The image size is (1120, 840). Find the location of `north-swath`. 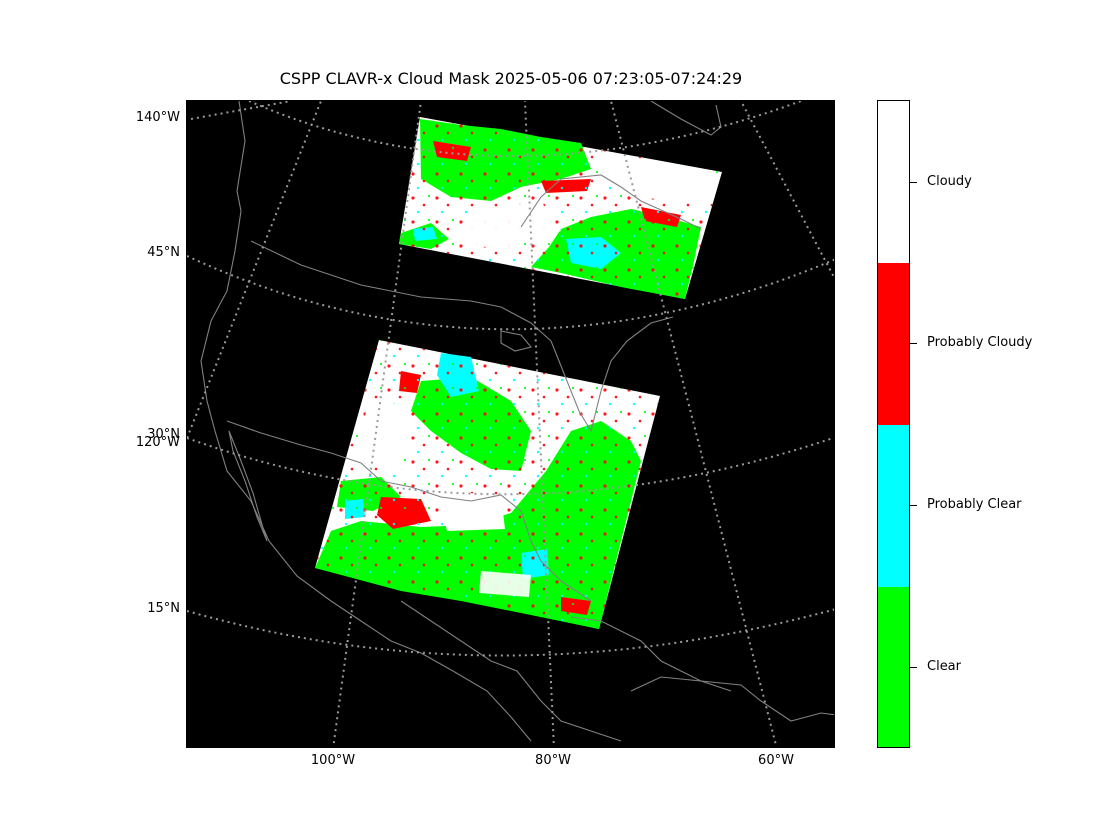

north-swath is located at coordinates (560, 208).